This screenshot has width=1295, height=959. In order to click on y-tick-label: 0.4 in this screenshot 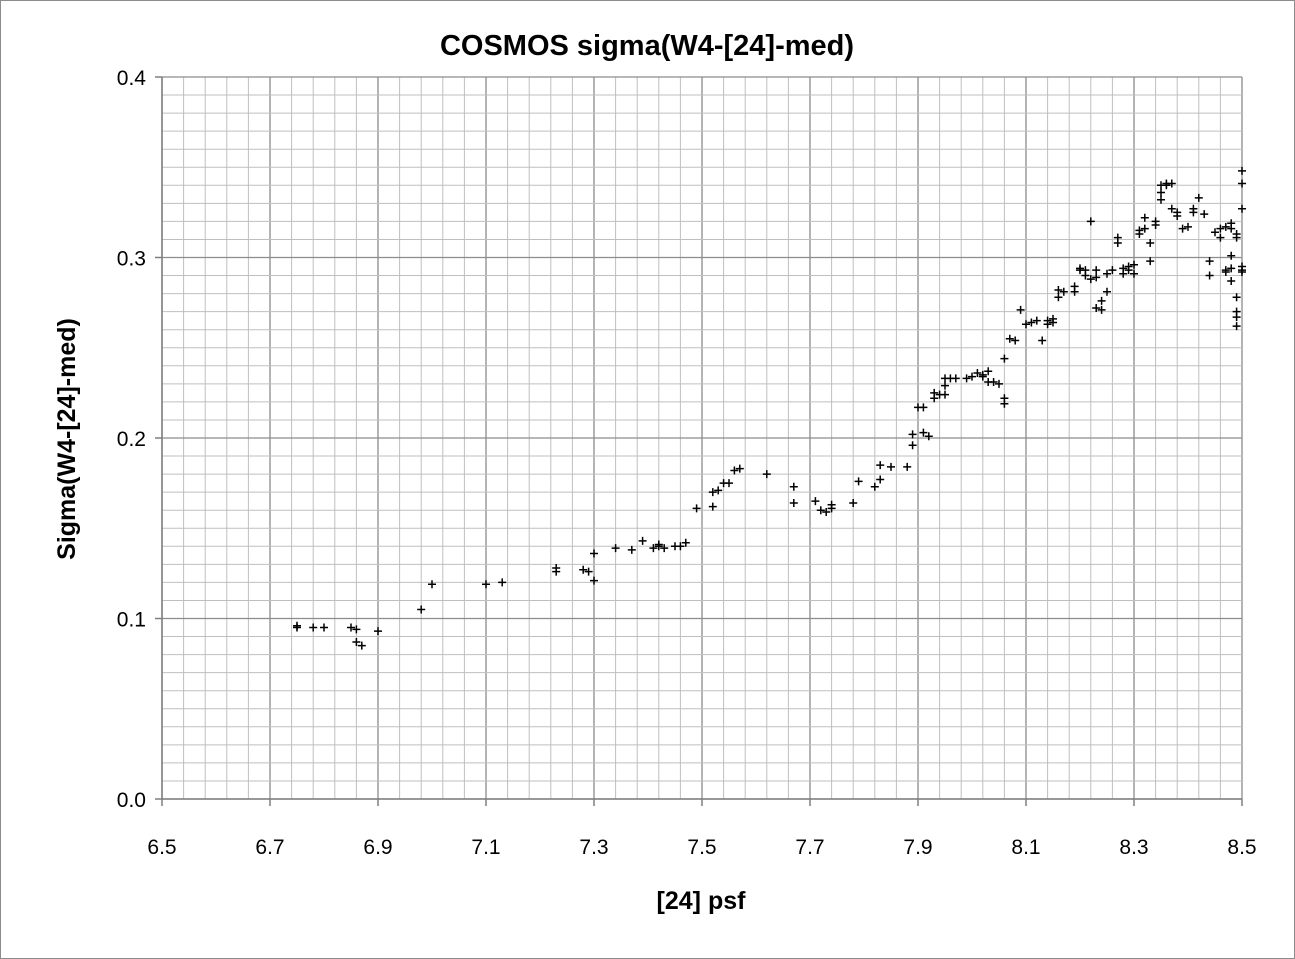, I will do `click(132, 78)`.